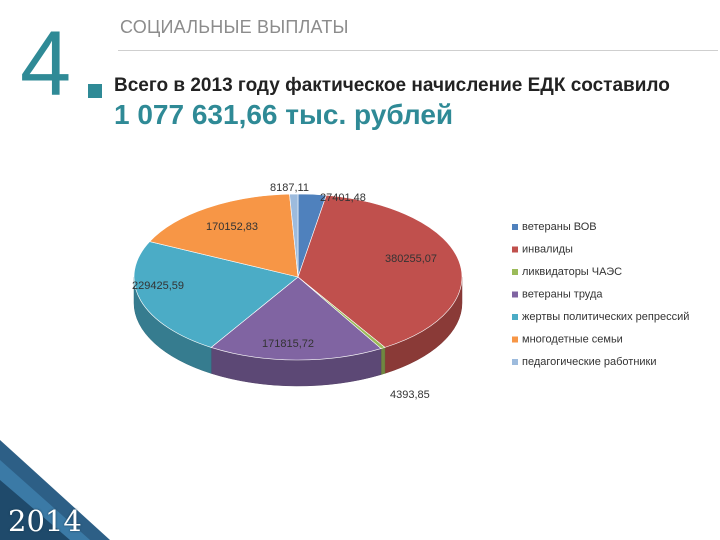 The image size is (720, 540). Describe the element at coordinates (288, 344) in the screenshot. I see `pie-value-label-3: 171815,72` at that location.